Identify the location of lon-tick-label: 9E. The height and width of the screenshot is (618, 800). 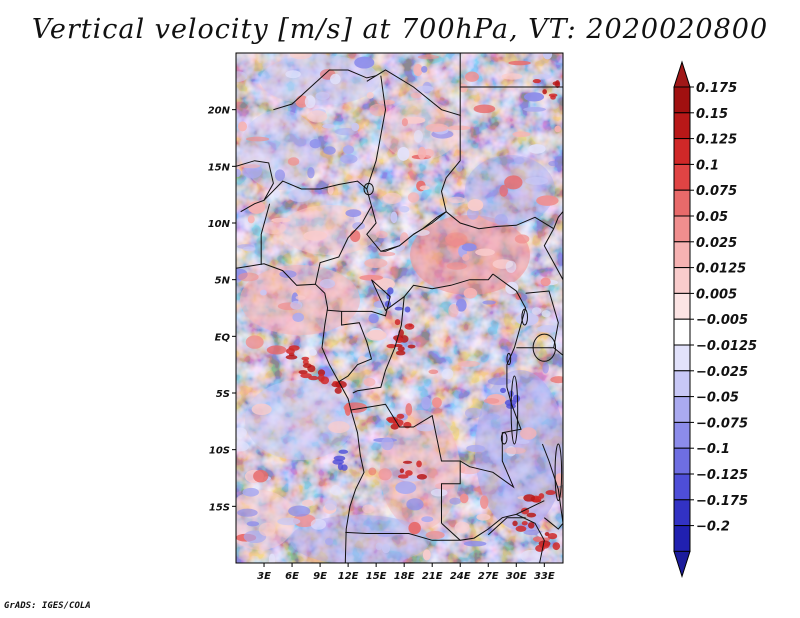
(320, 576).